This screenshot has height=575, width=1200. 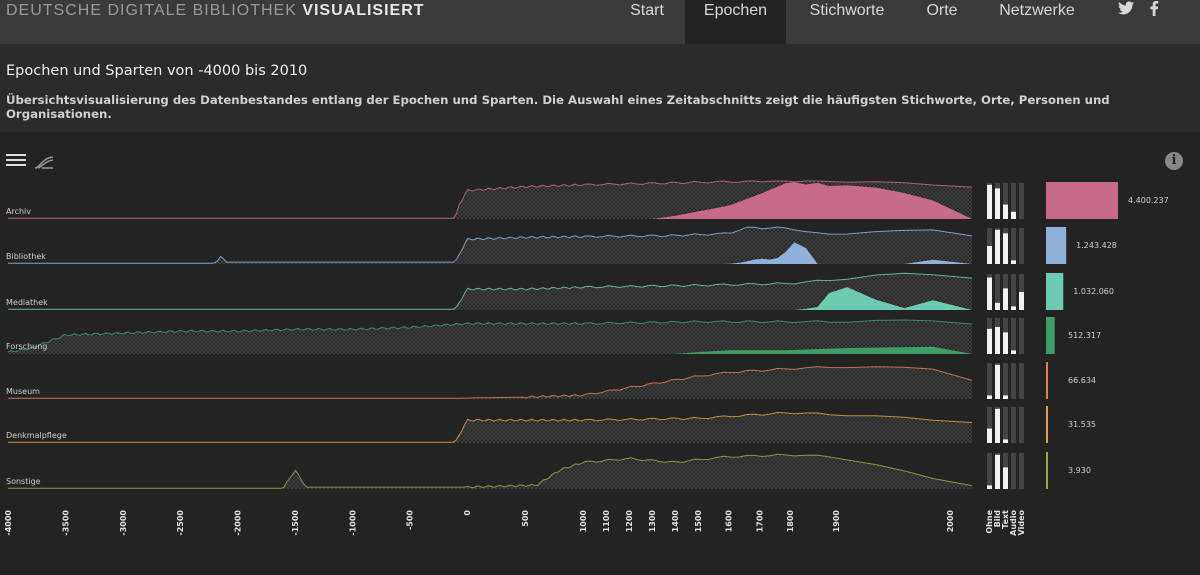 What do you see at coordinates (238, 523) in the screenshot?
I see `x-tick-label: -2000` at bounding box center [238, 523].